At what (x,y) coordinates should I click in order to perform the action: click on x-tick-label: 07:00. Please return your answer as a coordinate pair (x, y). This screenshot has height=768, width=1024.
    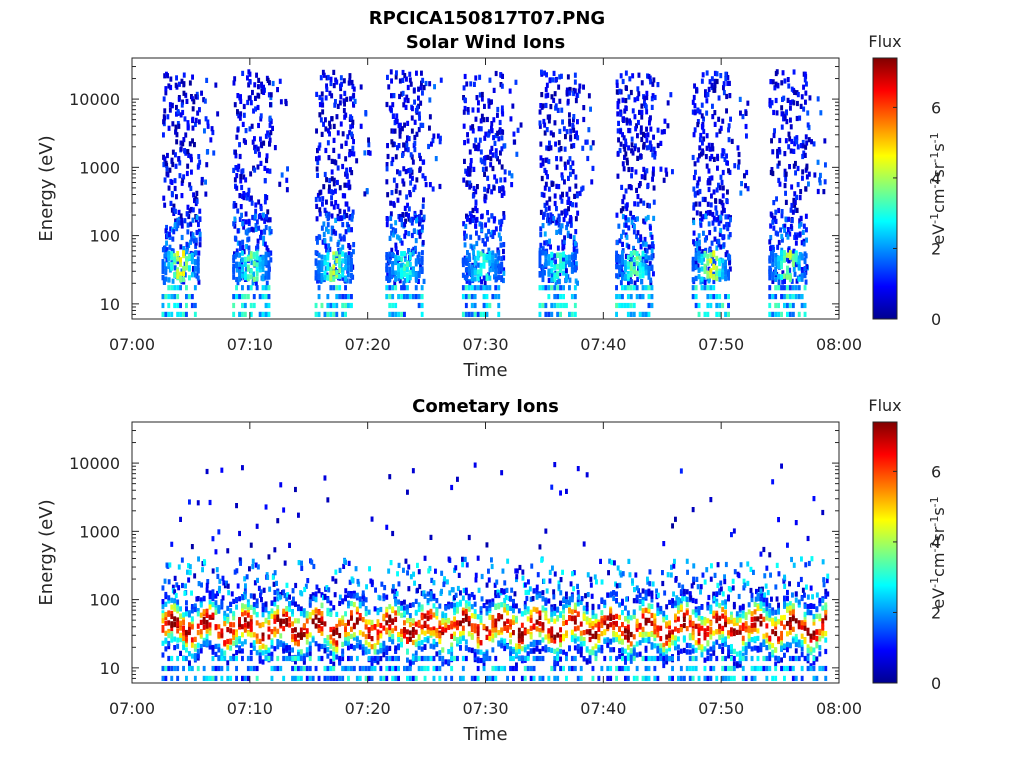
    Looking at the image, I should click on (132, 344).